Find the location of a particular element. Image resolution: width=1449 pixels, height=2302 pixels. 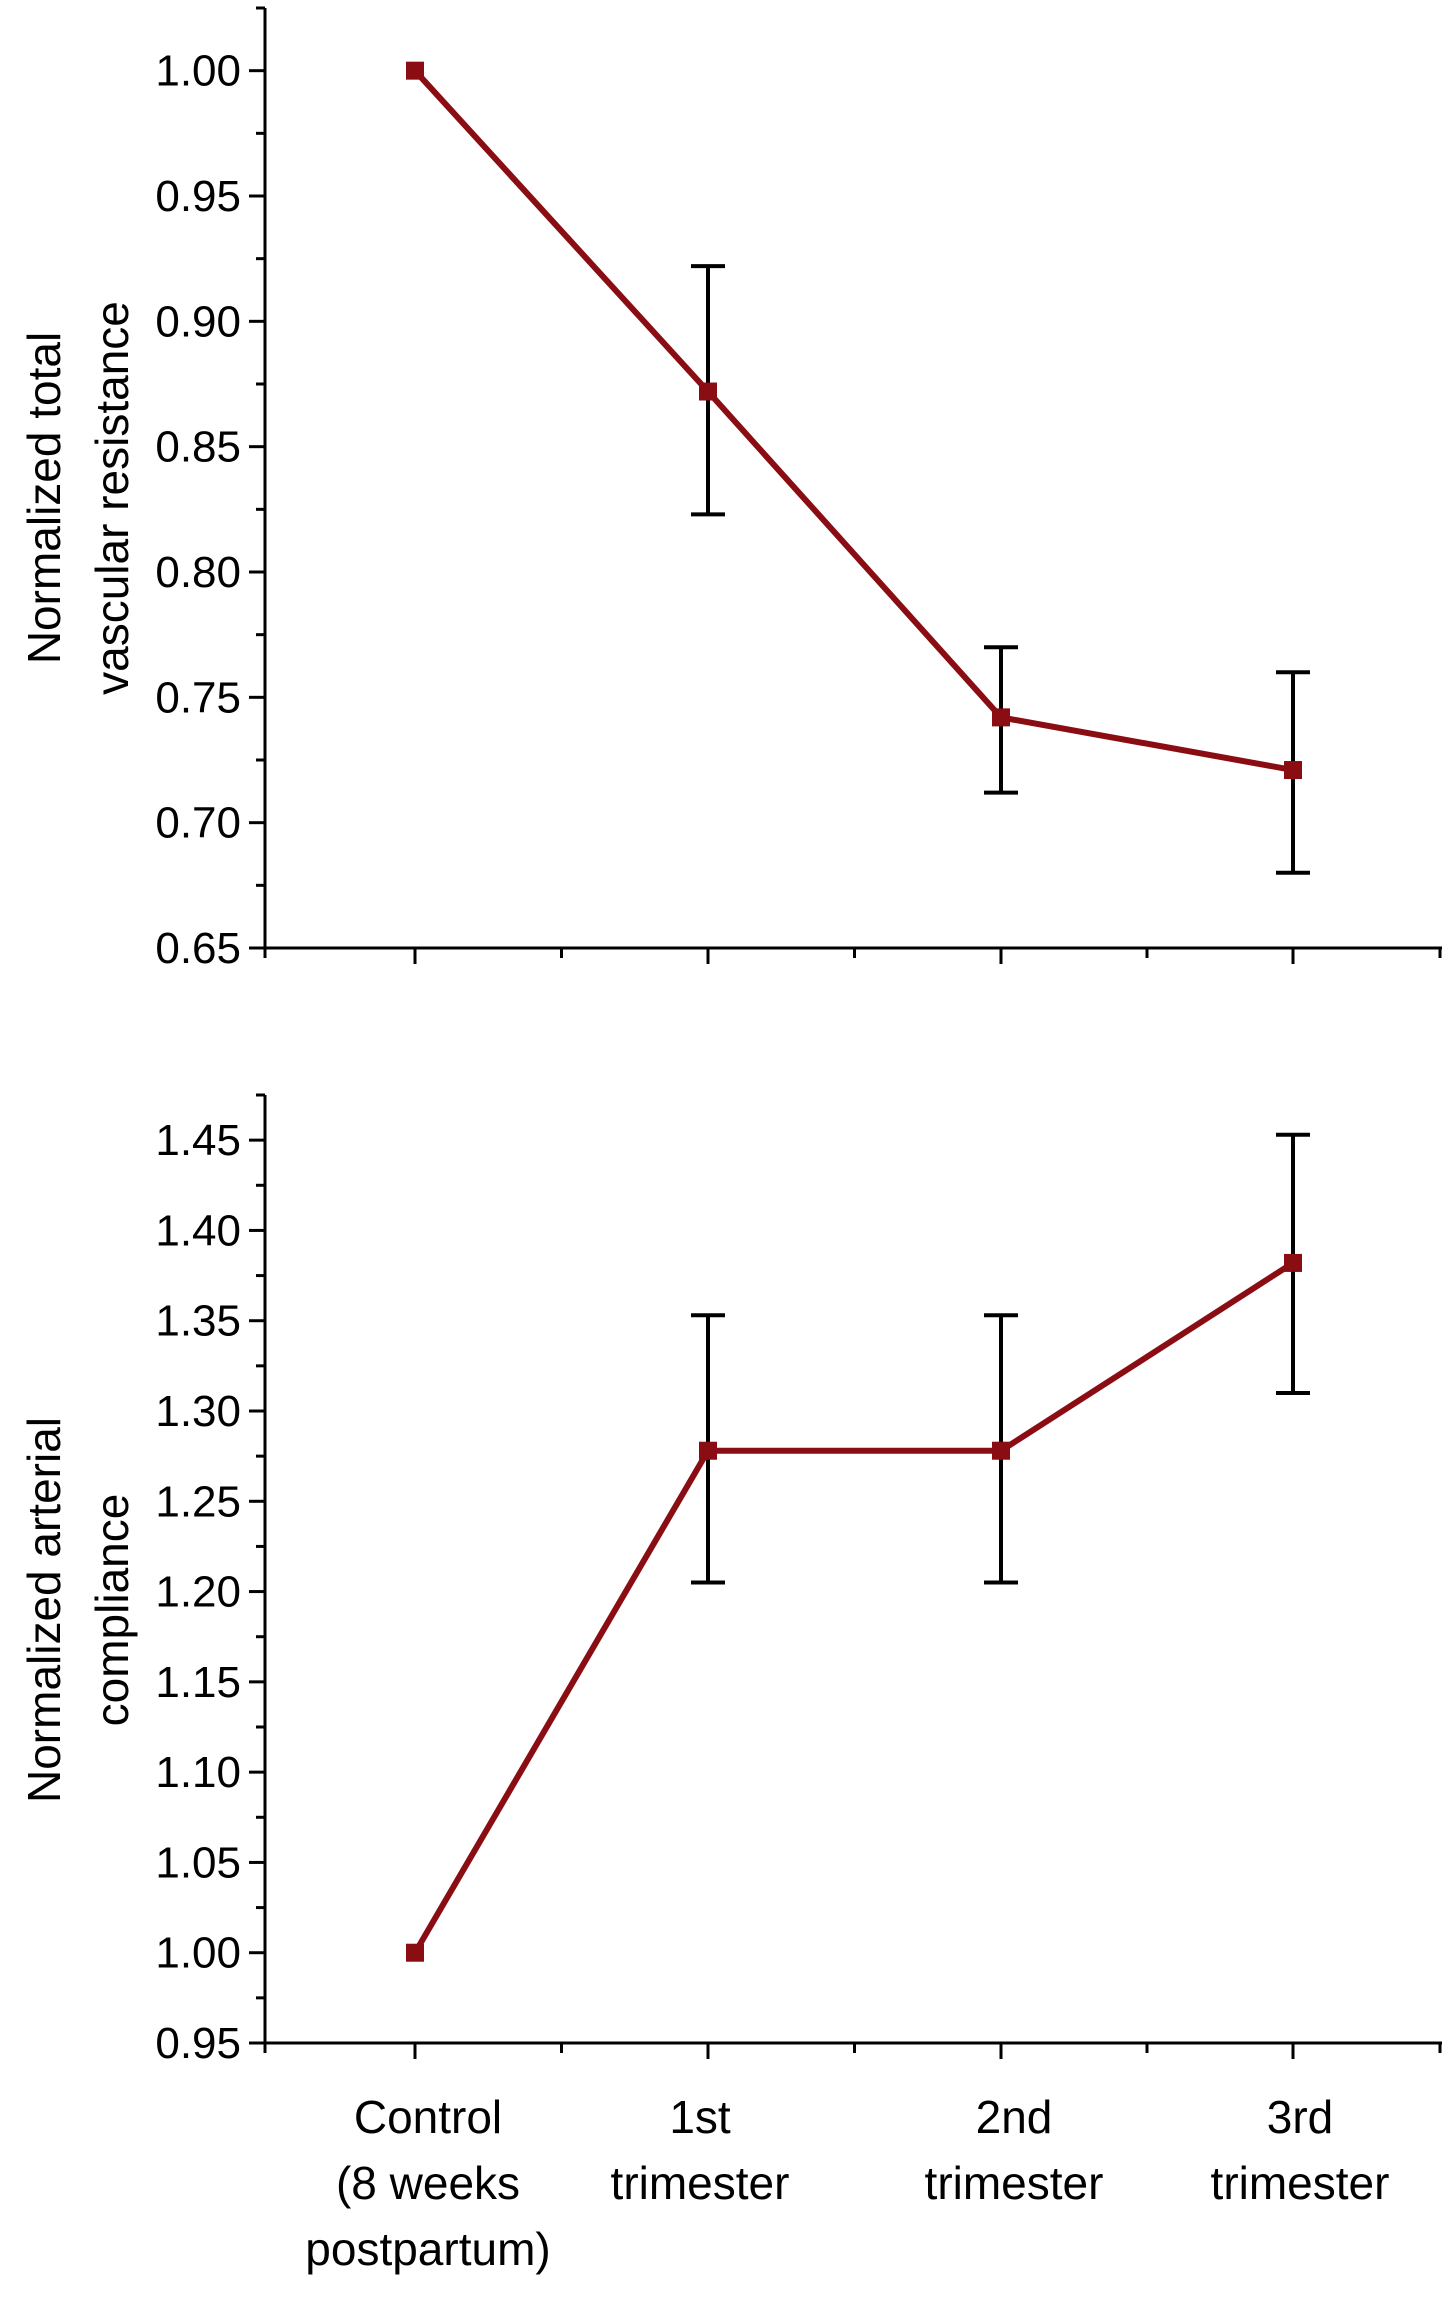

y-axis-title-line: Normalized total is located at coordinates (44, 498).